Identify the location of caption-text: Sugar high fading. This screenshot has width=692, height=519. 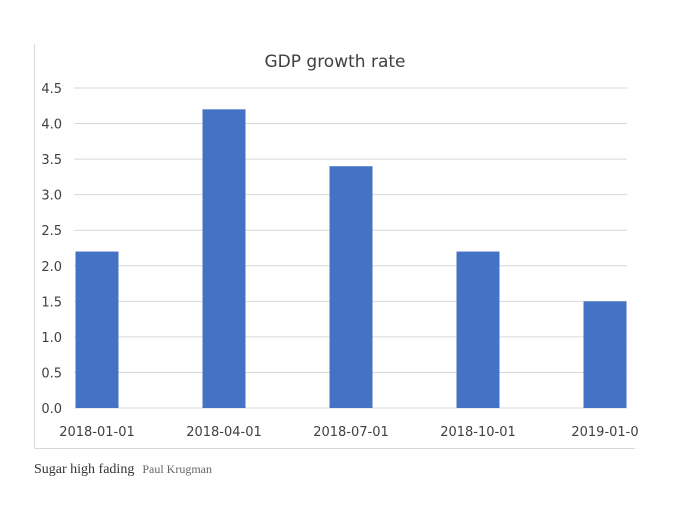
(84, 469).